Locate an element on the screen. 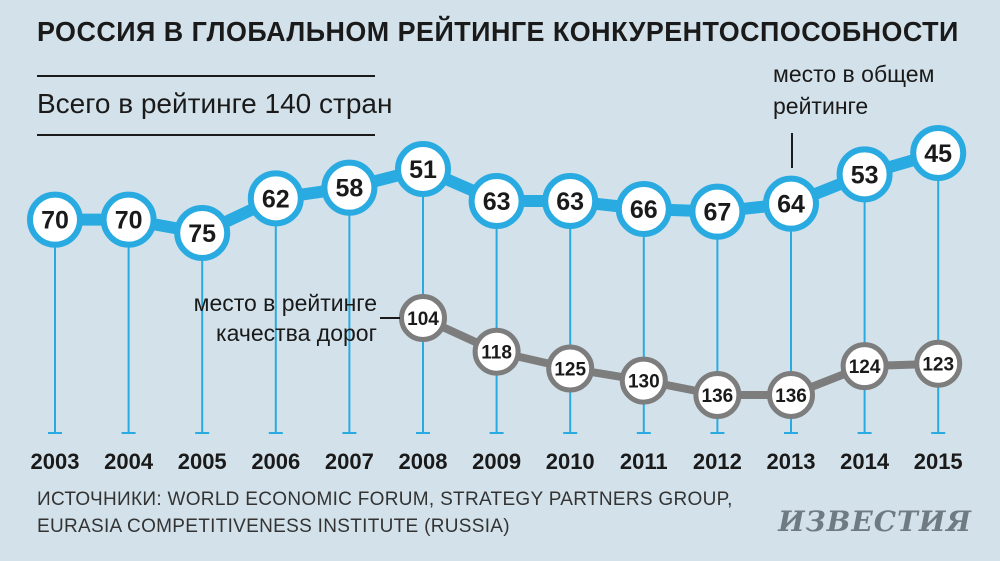  year-label-2006: 2006 is located at coordinates (275, 461).